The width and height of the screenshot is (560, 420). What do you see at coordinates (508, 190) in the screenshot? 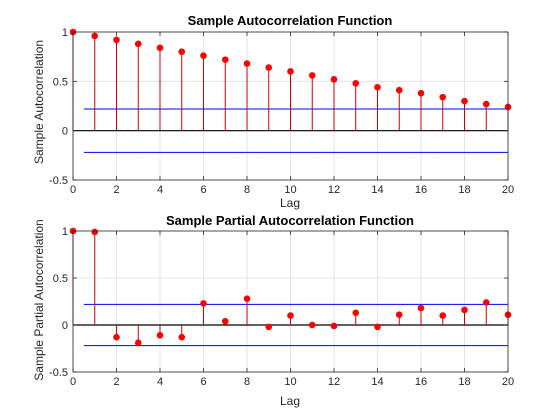
I see `acf-xtick-label: 20` at bounding box center [508, 190].